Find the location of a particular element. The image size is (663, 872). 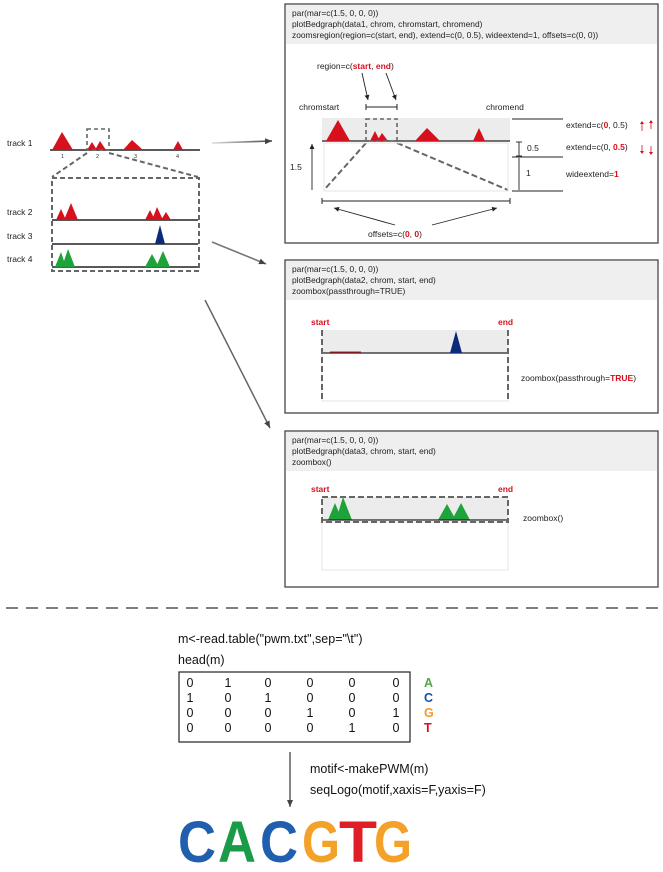

panel1-target-area is located at coordinates (416, 167).